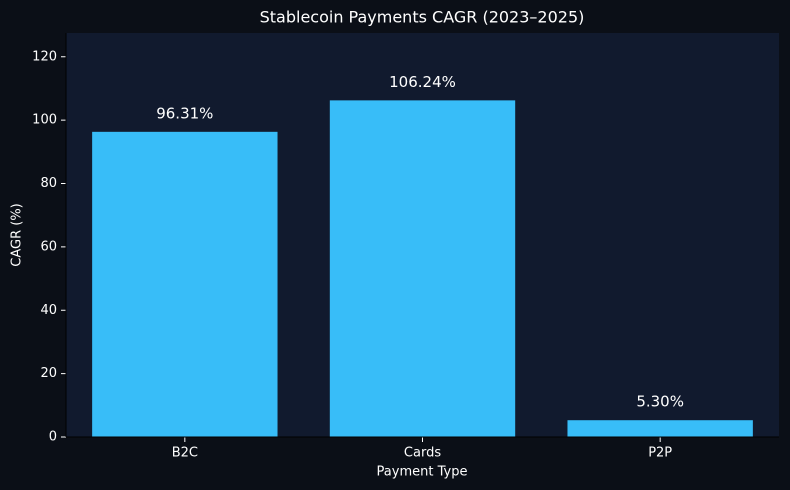 Image resolution: width=790 pixels, height=490 pixels. What do you see at coordinates (48, 373) in the screenshot?
I see `y-tick-label: 20` at bounding box center [48, 373].